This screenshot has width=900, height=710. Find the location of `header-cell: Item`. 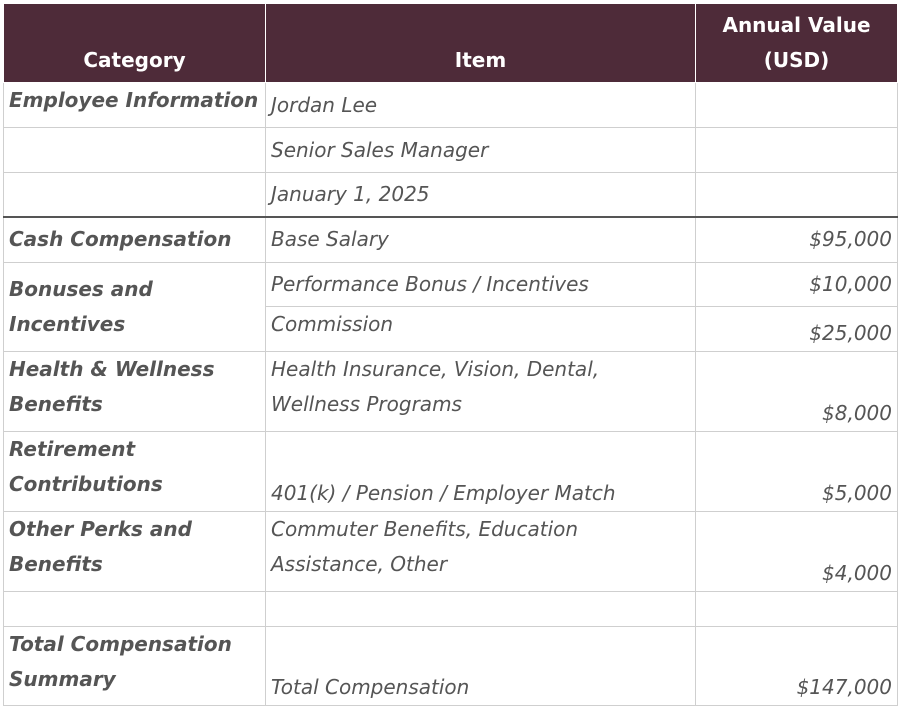

header-cell: Item is located at coordinates (480, 43).